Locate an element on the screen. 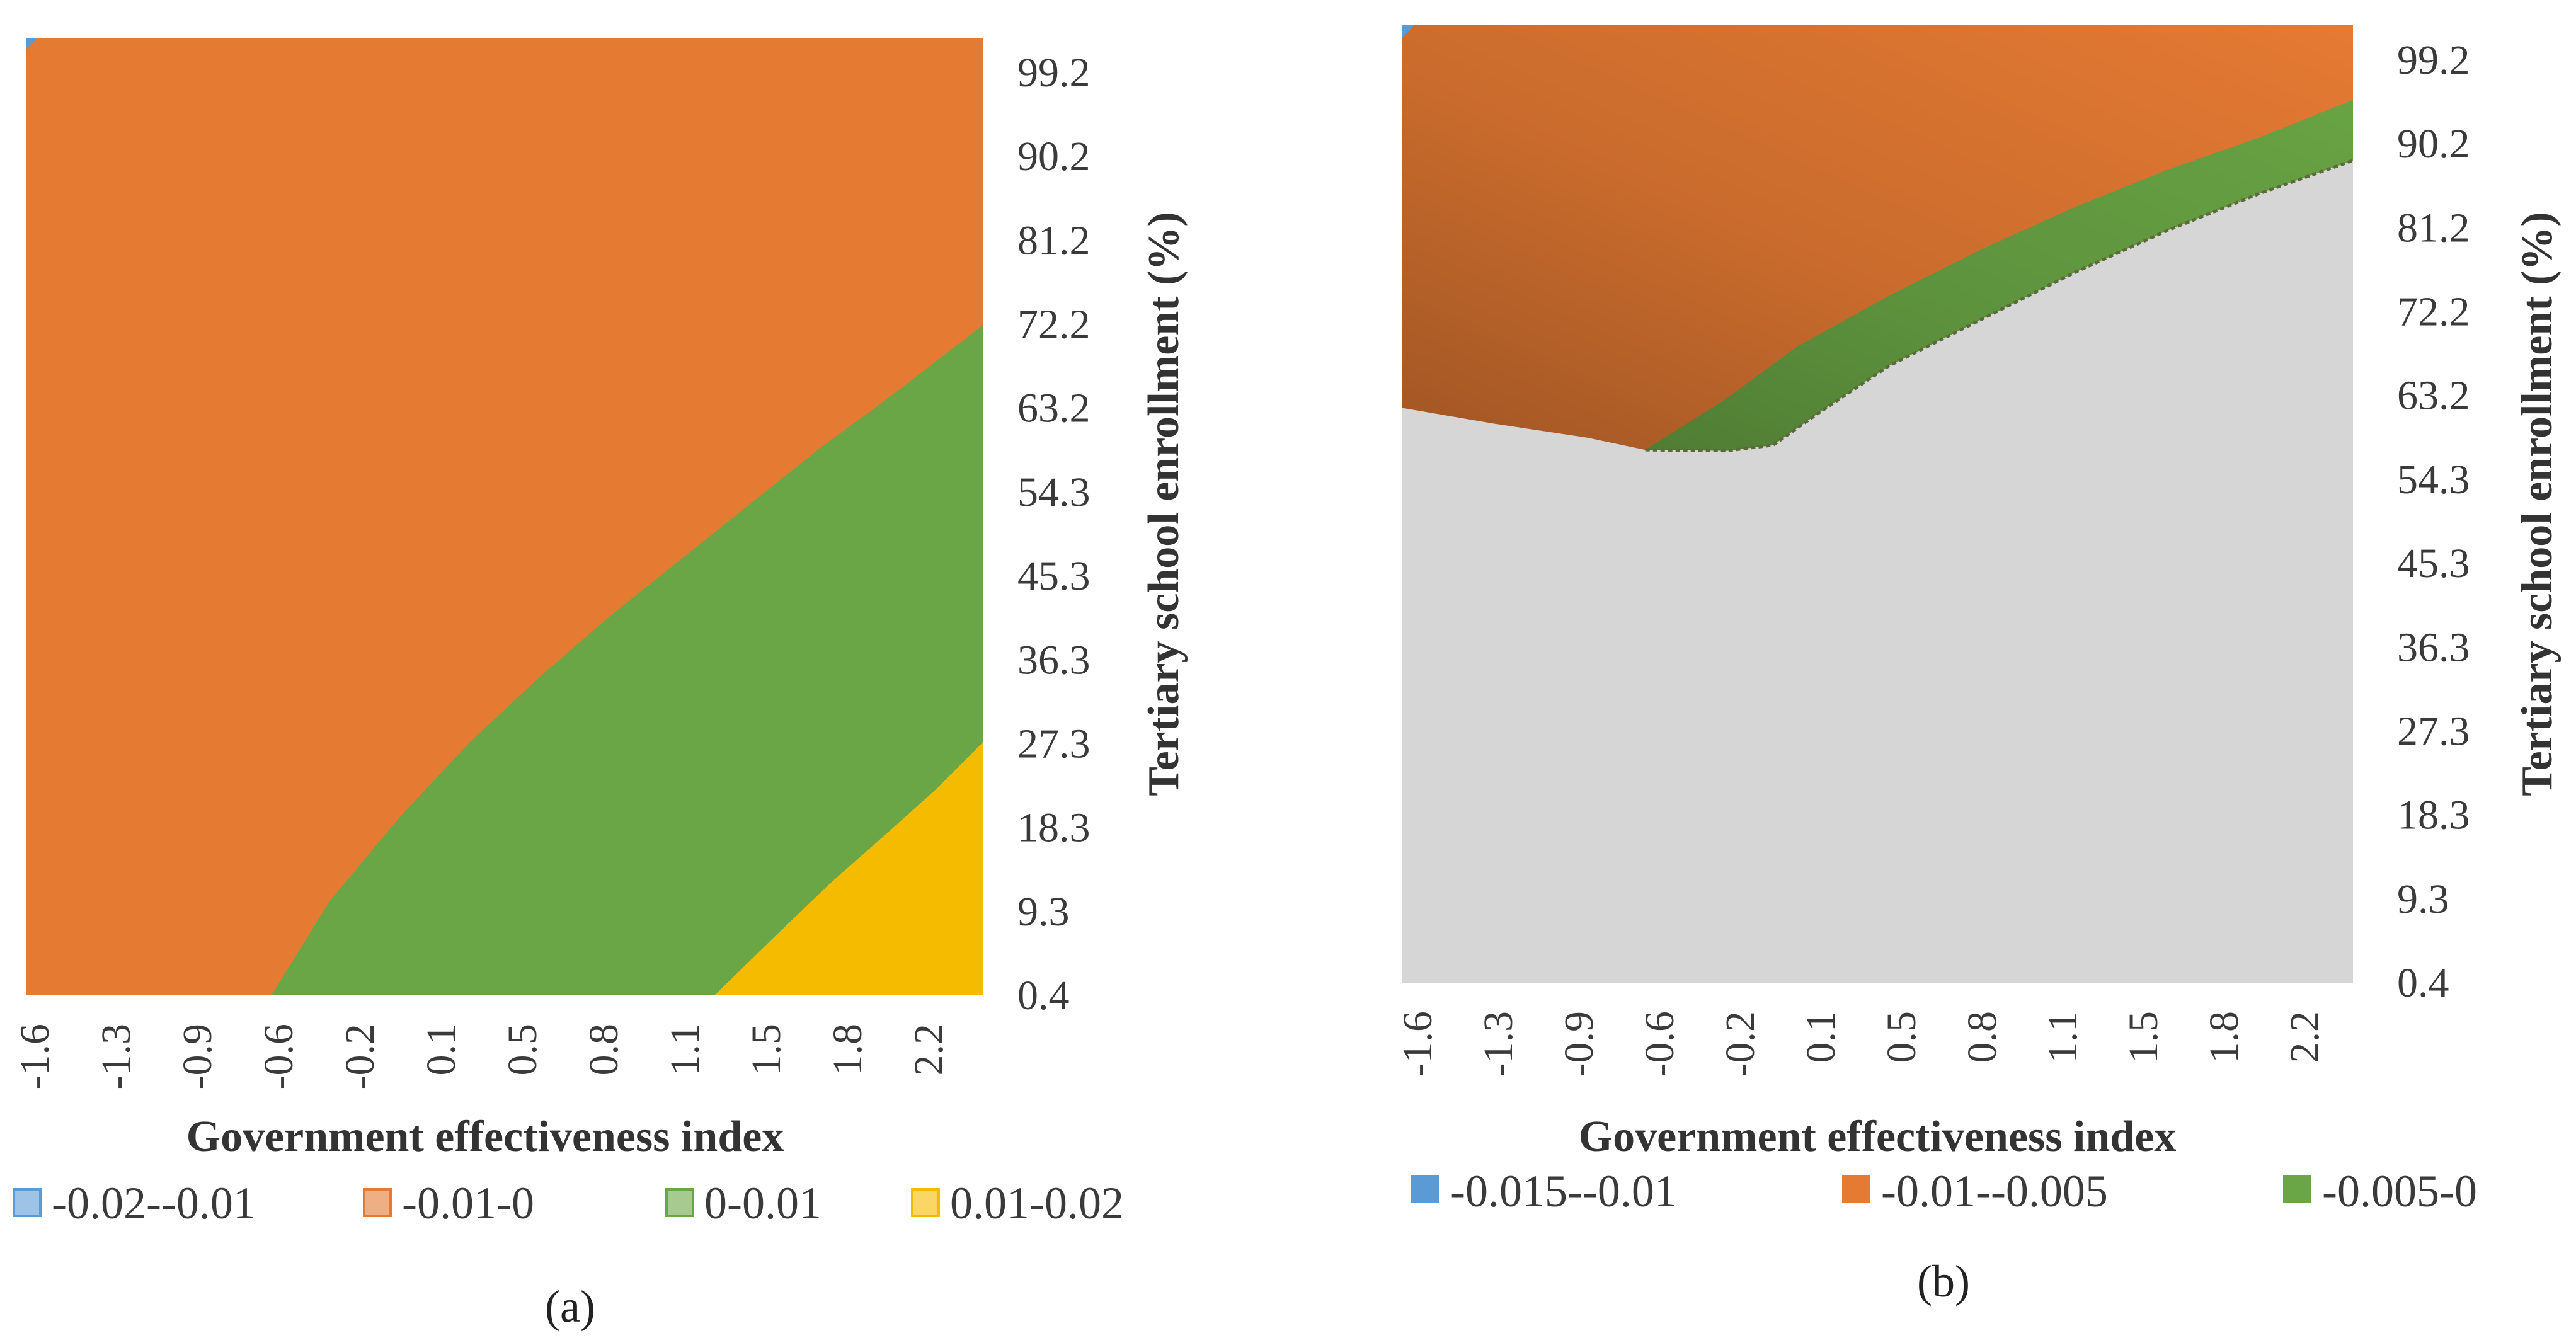 The width and height of the screenshot is (2576, 1338). x-axis-title-a: Government effectiveness index is located at coordinates (485, 1136).